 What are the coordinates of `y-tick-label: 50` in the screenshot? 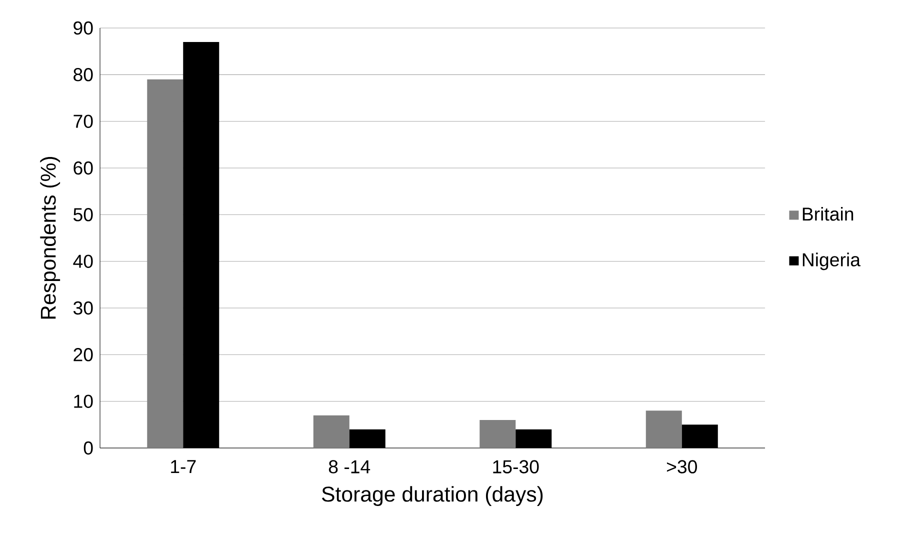 It's located at (83, 215).